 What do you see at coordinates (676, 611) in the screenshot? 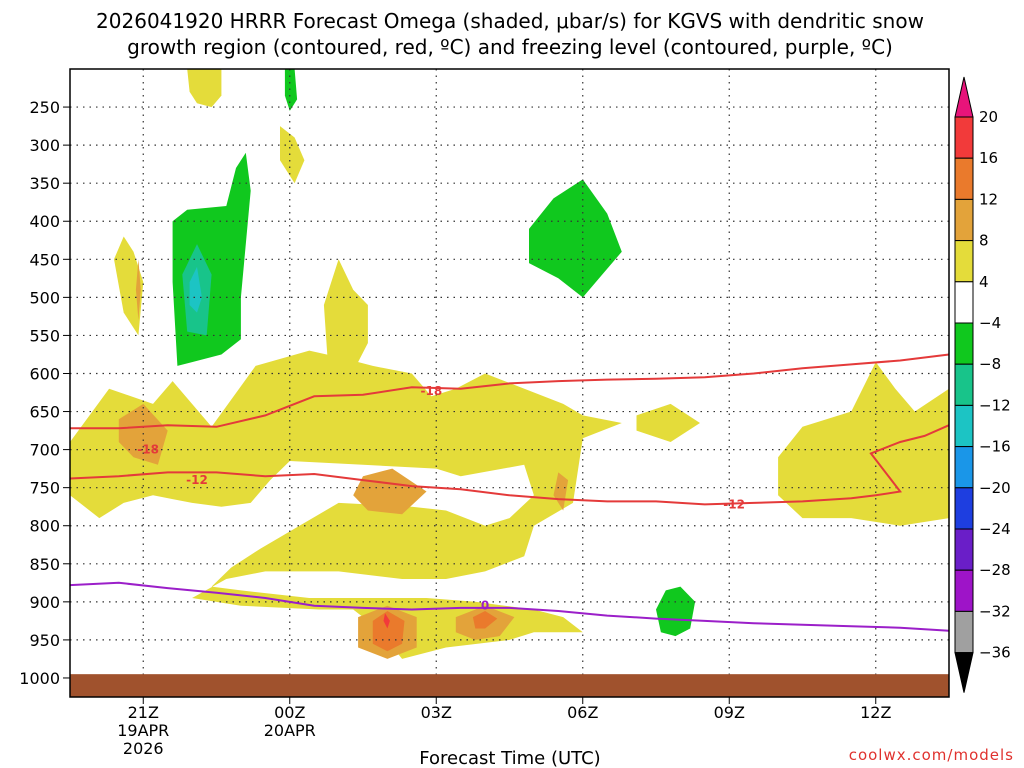
I see `omega-region-dn-low` at bounding box center [676, 611].